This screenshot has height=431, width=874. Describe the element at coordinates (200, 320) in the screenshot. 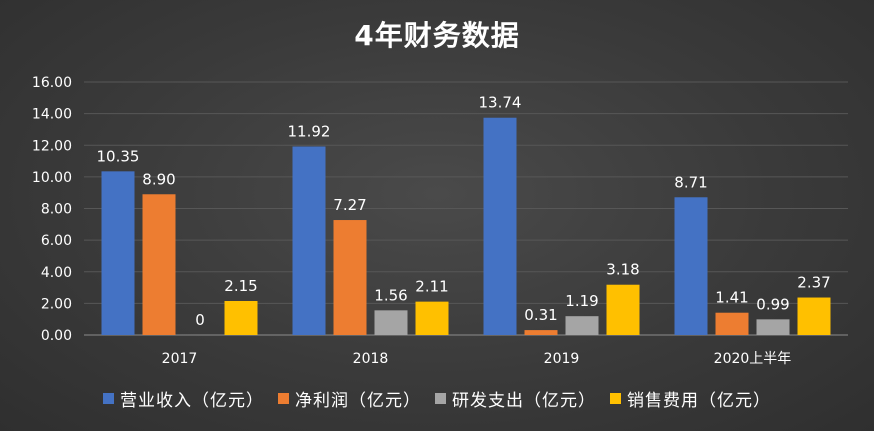

I see `data-label: 0` at that location.